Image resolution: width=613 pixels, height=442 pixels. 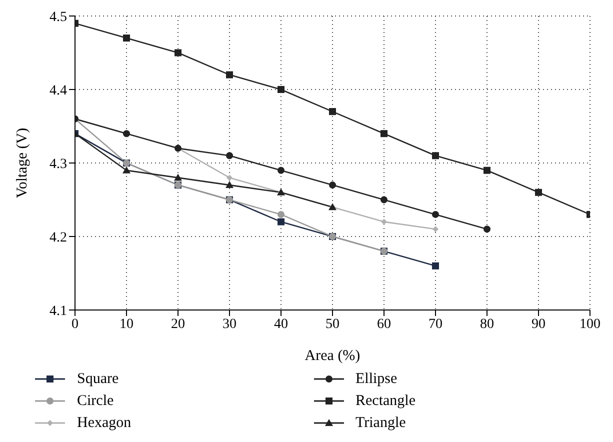 I want to click on x-tick-label: 0, so click(x=75, y=324).